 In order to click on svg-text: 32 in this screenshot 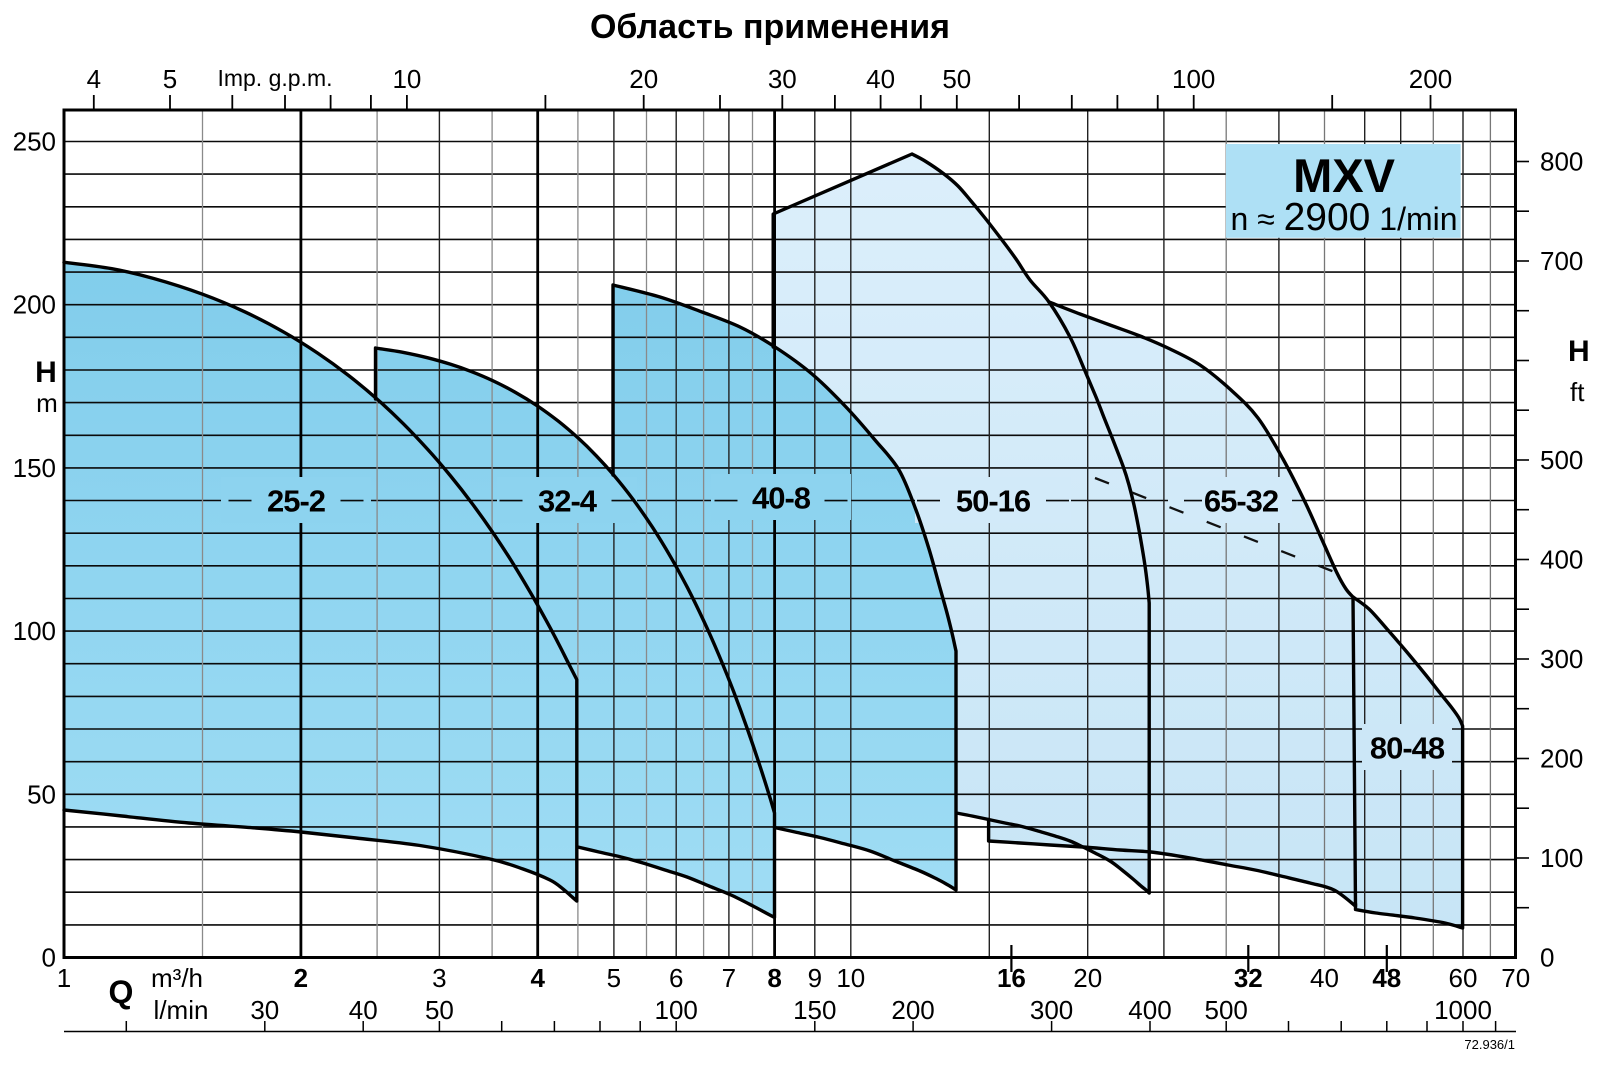, I will do `click(1248, 978)`.